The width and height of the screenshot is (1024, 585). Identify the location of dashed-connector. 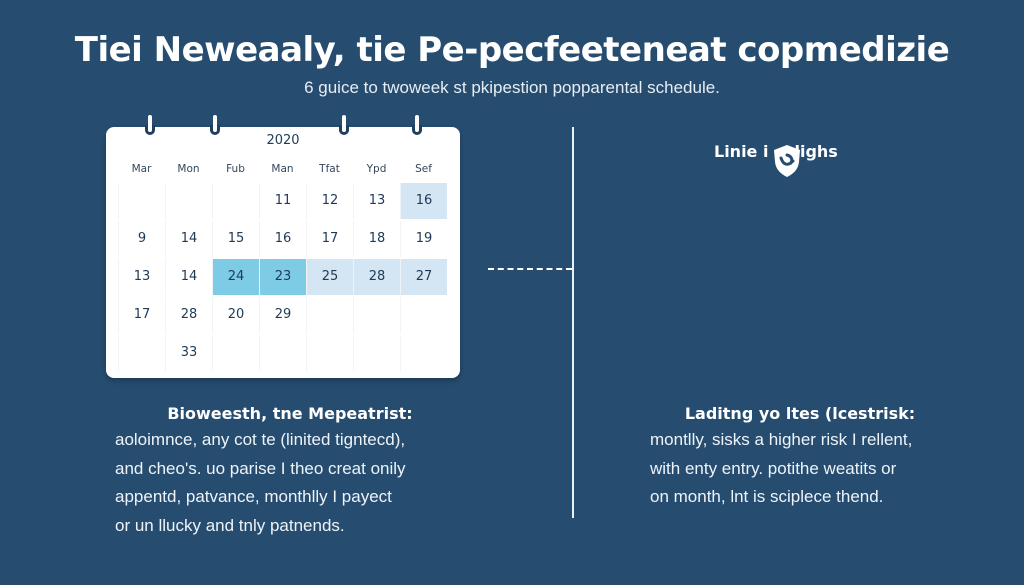
(530, 269).